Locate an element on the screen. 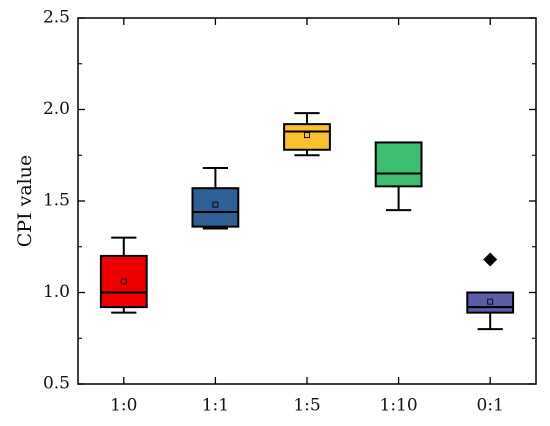 This screenshot has width=550, height=426. y-tick-label: 0.5 is located at coordinates (56, 384).